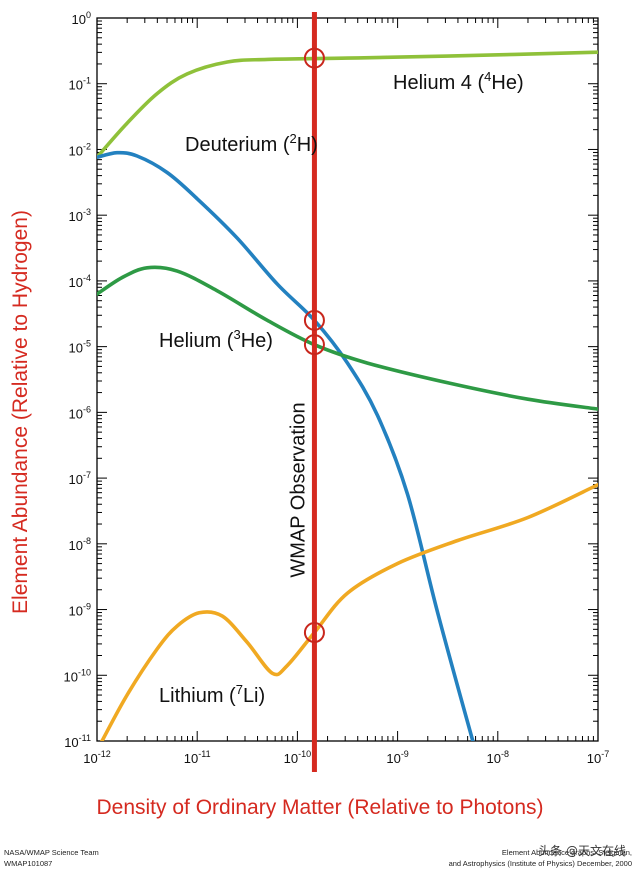 Image resolution: width=640 pixels, height=873 pixels. What do you see at coordinates (80, 478) in the screenshot?
I see `y-tick-label: 10⁻⁷` at bounding box center [80, 478].